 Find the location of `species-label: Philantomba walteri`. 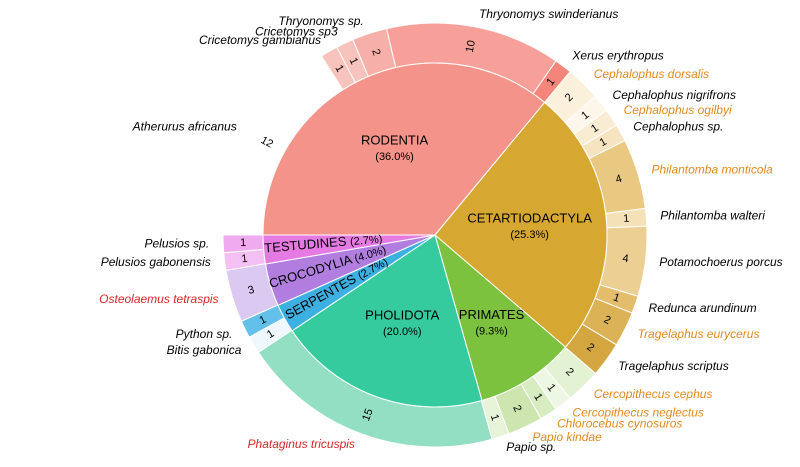

species-label: Philantomba walteri is located at coordinates (712, 215).